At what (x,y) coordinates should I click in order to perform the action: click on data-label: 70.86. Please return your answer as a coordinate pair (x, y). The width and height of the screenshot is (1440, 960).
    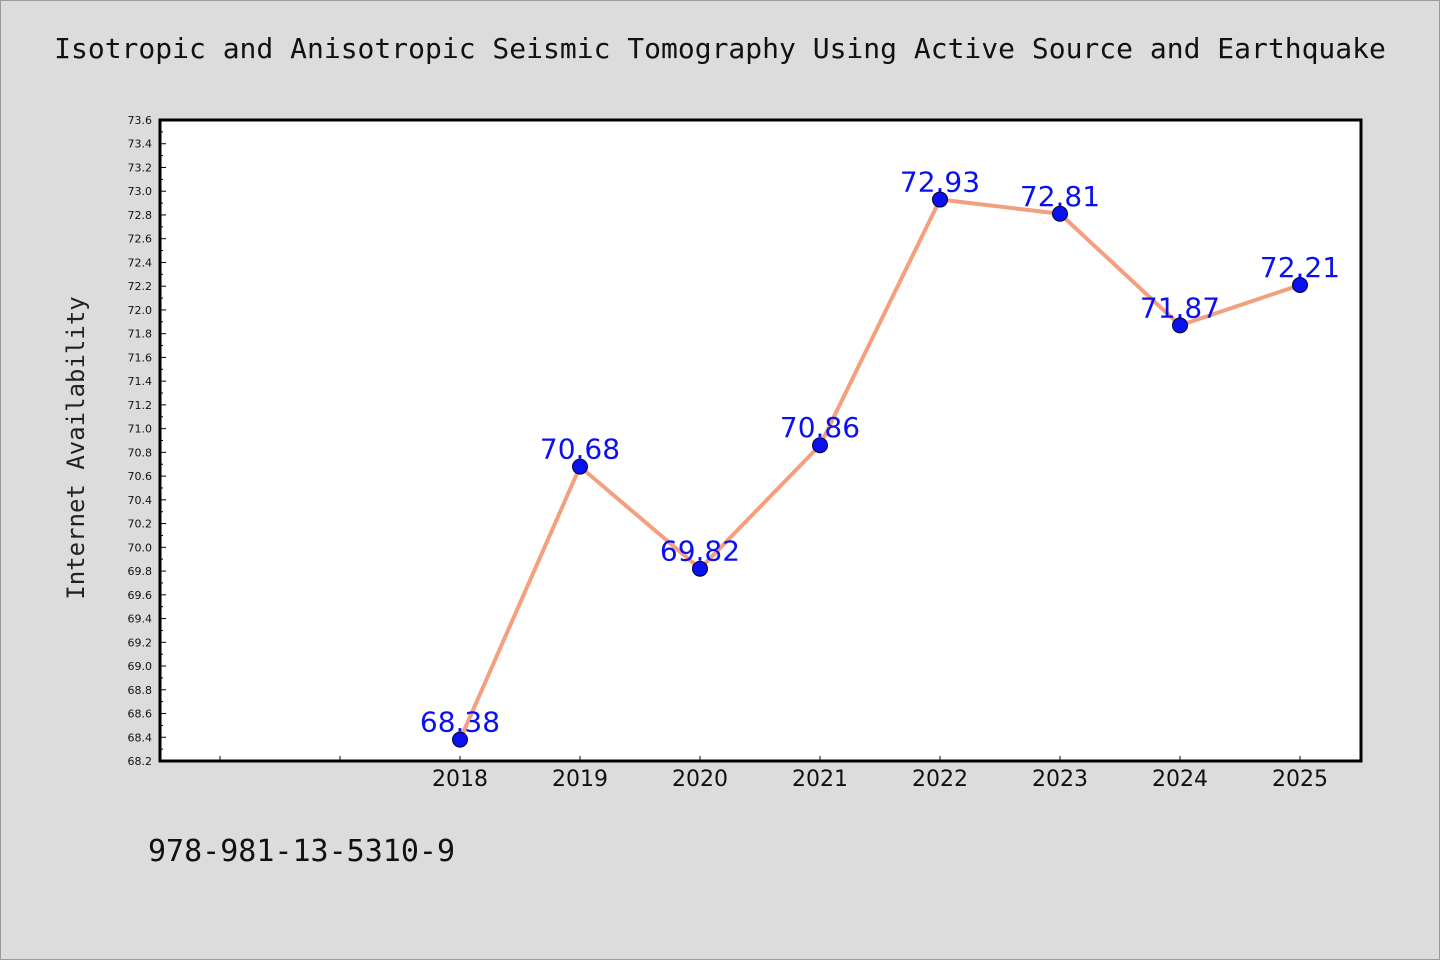
    Looking at the image, I should click on (820, 427).